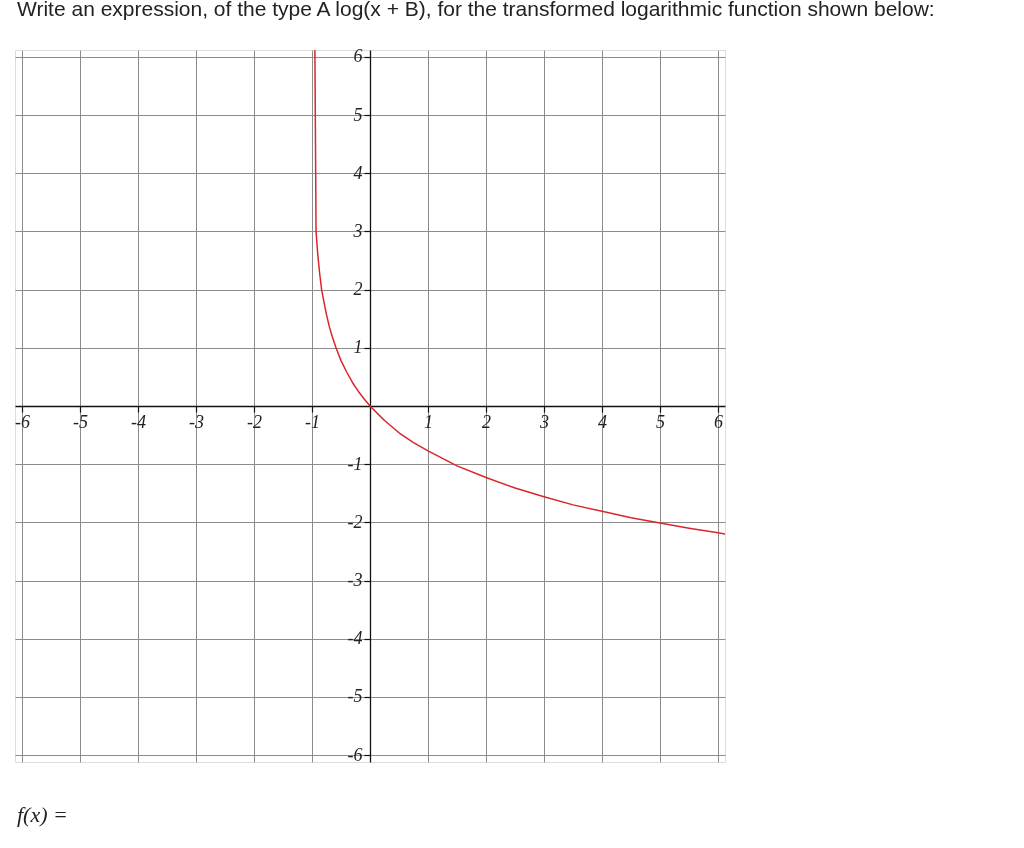 The width and height of the screenshot is (1024, 848). Describe the element at coordinates (196, 421) in the screenshot. I see `x-tick-label: -3` at that location.